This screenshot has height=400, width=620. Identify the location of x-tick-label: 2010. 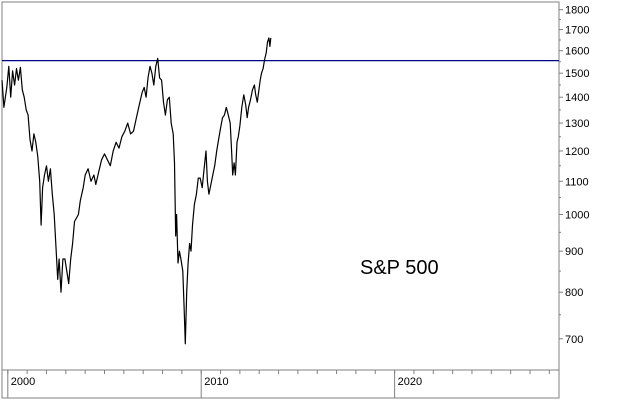
(216, 382).